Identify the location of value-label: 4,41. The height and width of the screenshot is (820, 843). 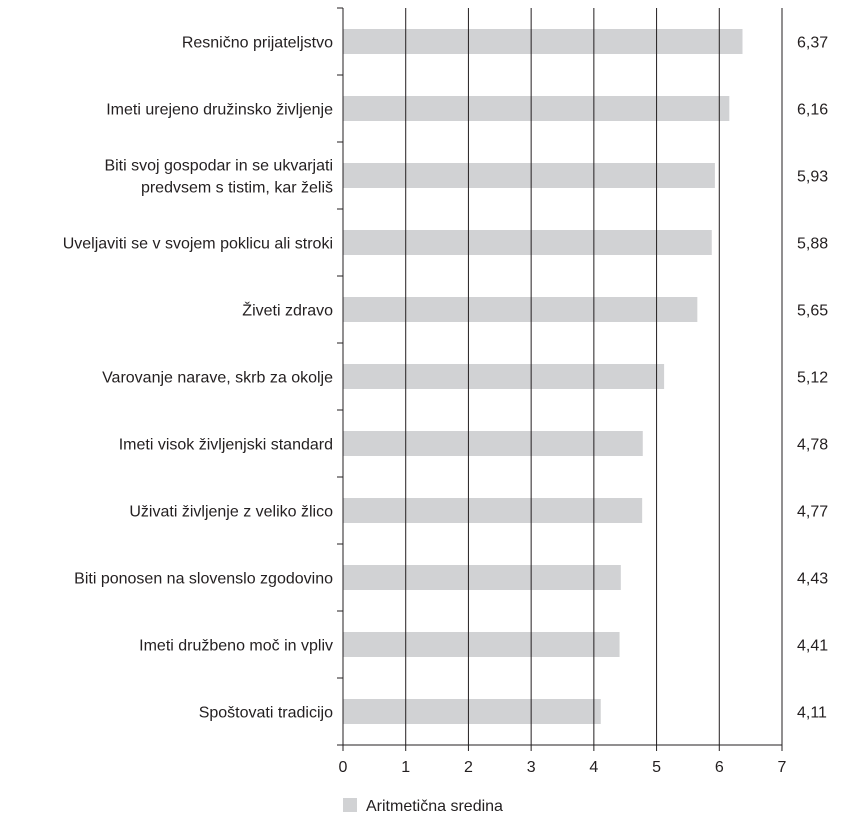
(812, 646).